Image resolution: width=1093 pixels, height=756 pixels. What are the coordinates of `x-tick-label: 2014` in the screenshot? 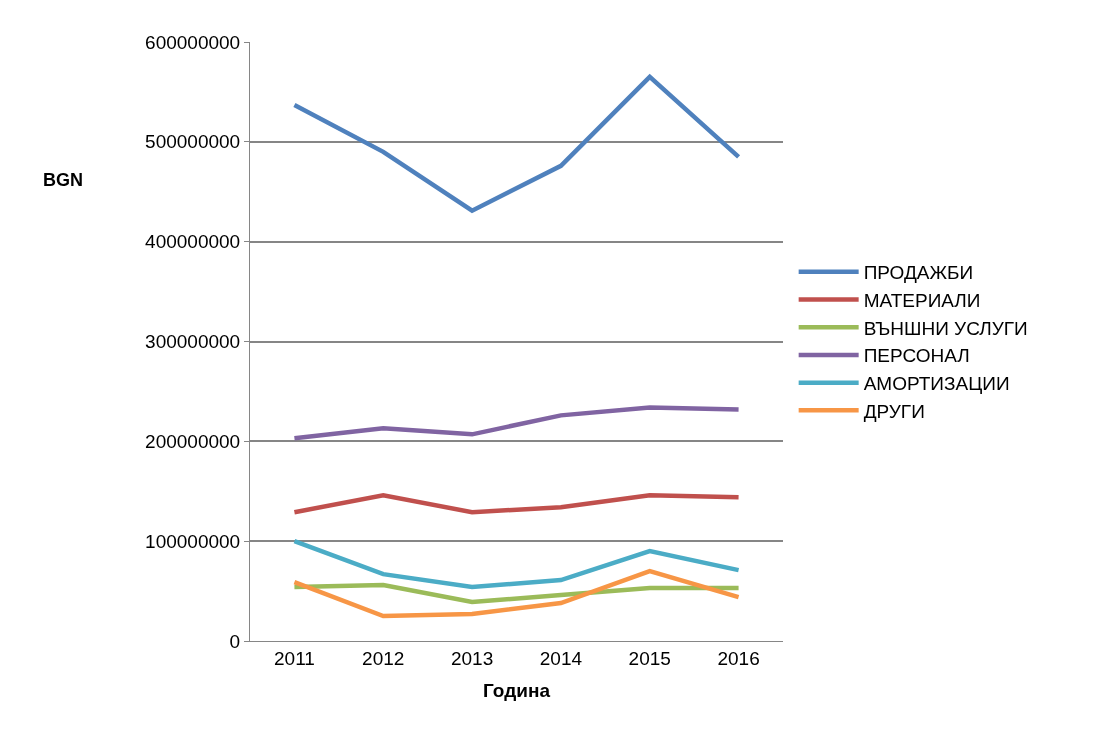 It's located at (561, 658).